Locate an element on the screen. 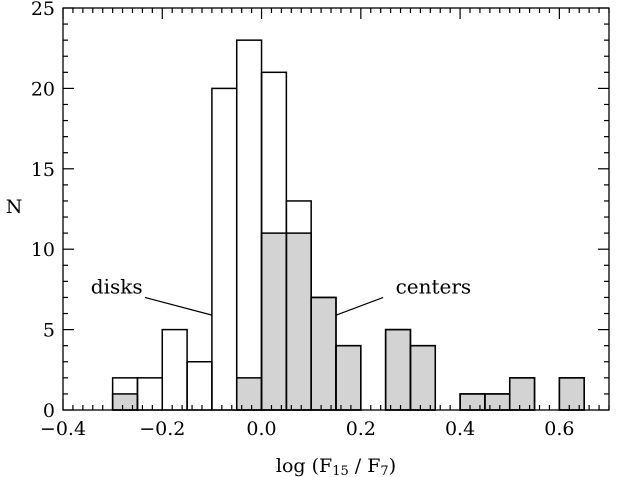 This screenshot has width=621, height=477. x-tick-label: −0.4 is located at coordinates (63, 429).